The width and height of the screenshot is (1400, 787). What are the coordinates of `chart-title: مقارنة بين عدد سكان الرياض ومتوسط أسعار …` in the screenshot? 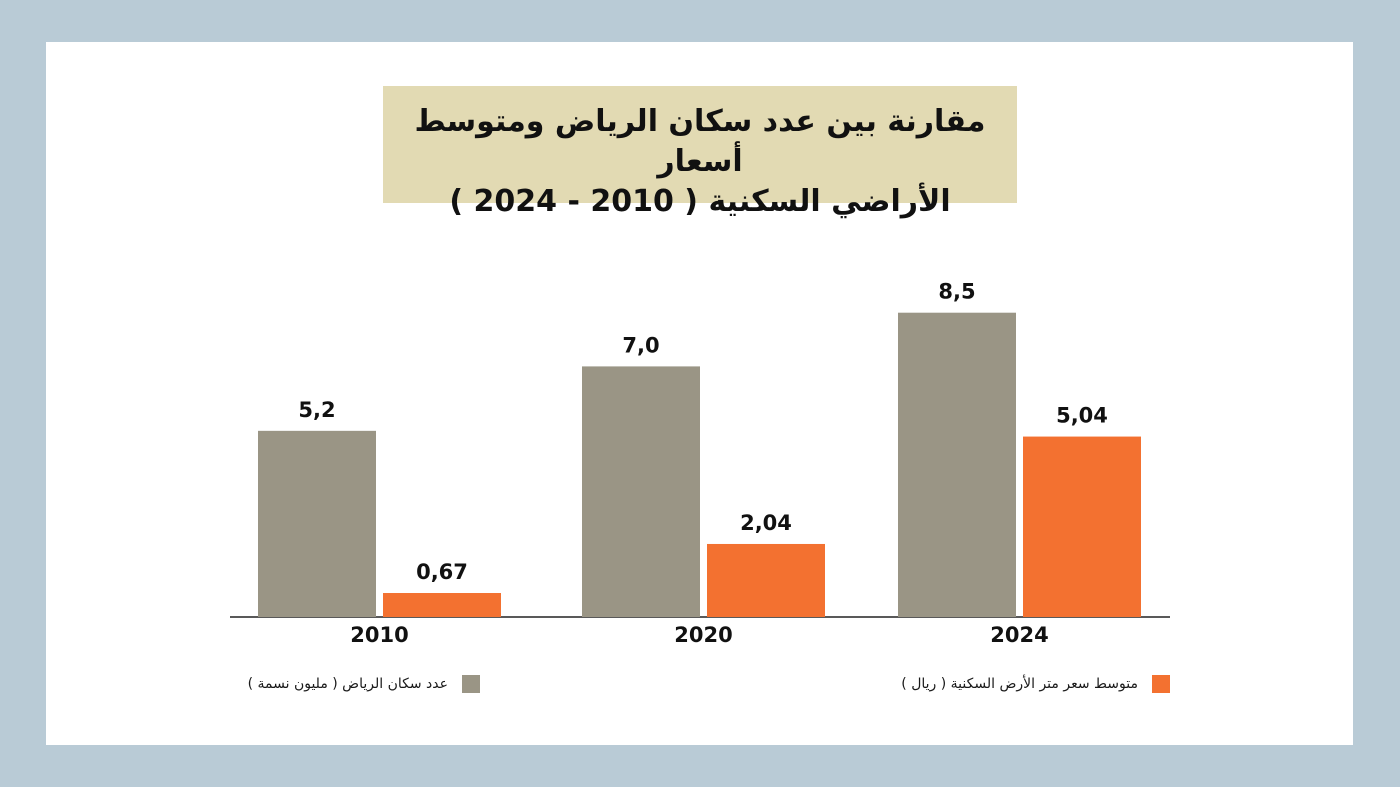 It's located at (700, 152).